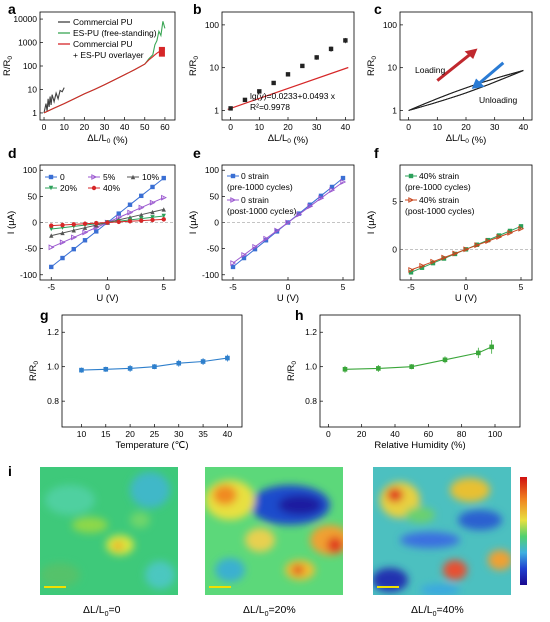  What do you see at coordinates (255, 176) in the screenshot?
I see `legend-label-0: 0 strain` at bounding box center [255, 176].